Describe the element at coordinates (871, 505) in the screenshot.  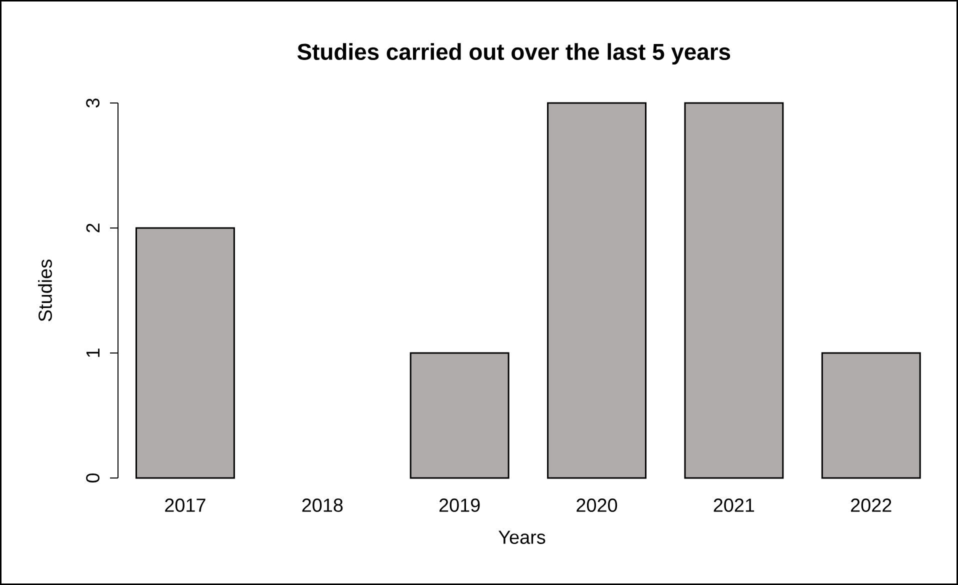
I see `x-tick-label: 2022` at that location.